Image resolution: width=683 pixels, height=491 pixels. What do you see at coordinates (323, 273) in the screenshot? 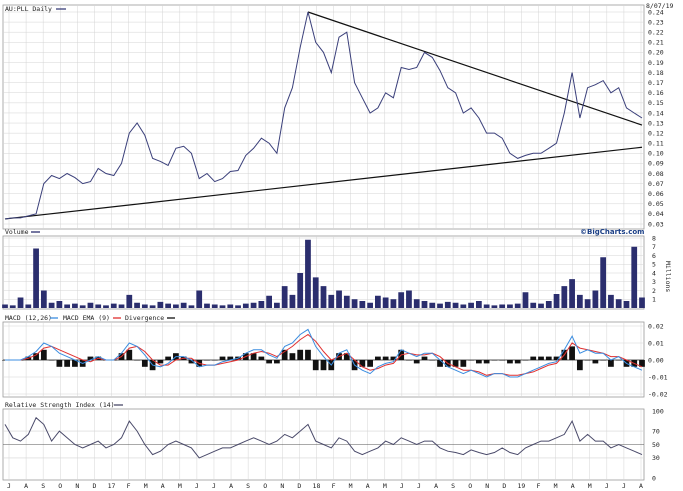
I see `volume-bars` at bounding box center [323, 273].